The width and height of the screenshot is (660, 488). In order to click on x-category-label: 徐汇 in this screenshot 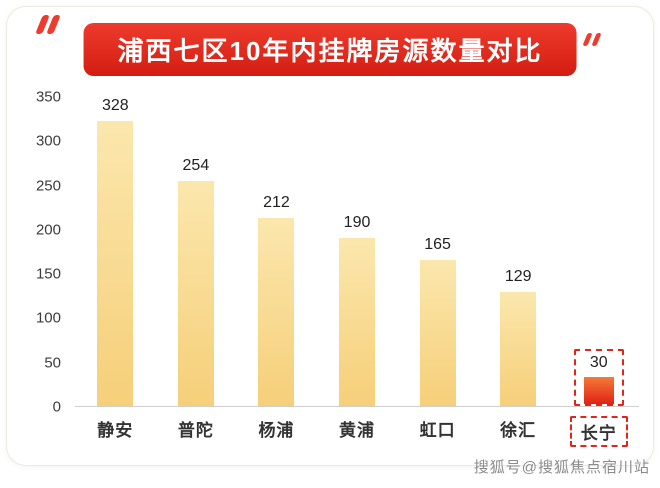, I will do `click(518, 430)`.